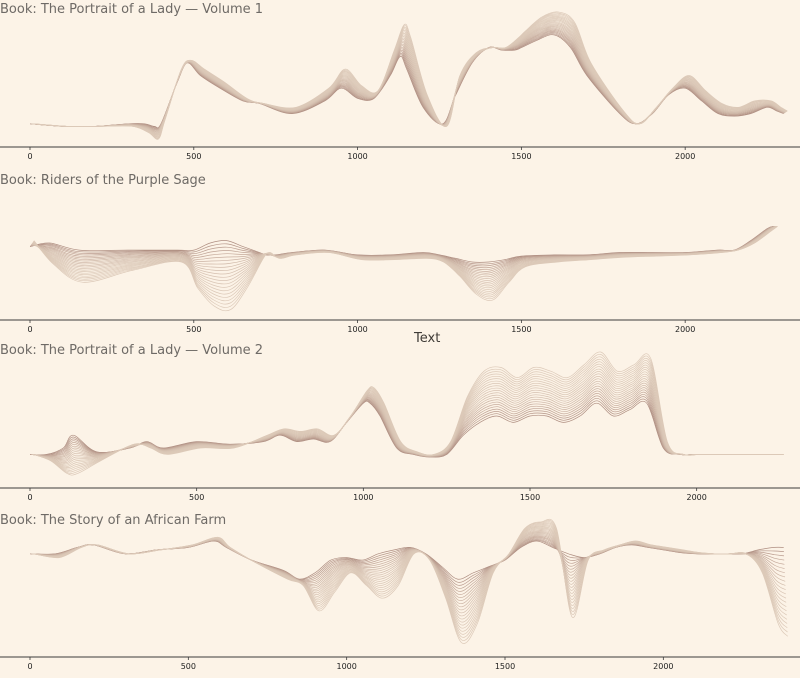  I want to click on panel-title-1: Book: The Portrait of a Lady — Volume 1, so click(132, 9).